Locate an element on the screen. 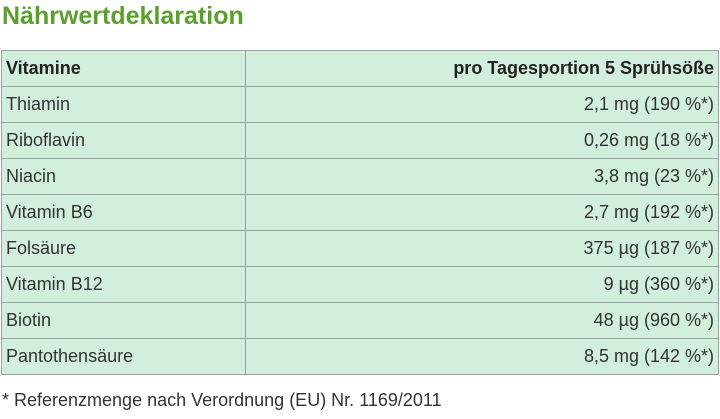  amount: 0,26 mg (18 %*) is located at coordinates (482, 140).